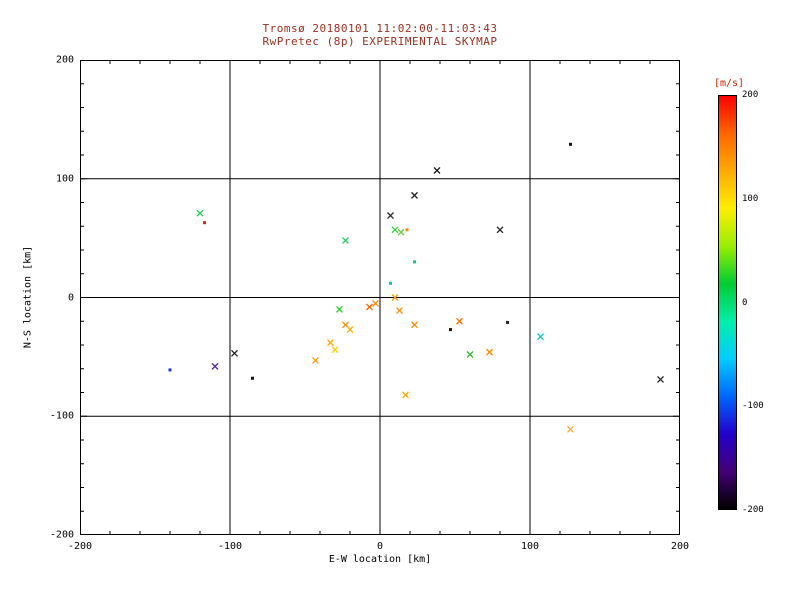  What do you see at coordinates (64, 60) in the screenshot?
I see `y-tick-label: 200` at bounding box center [64, 60].